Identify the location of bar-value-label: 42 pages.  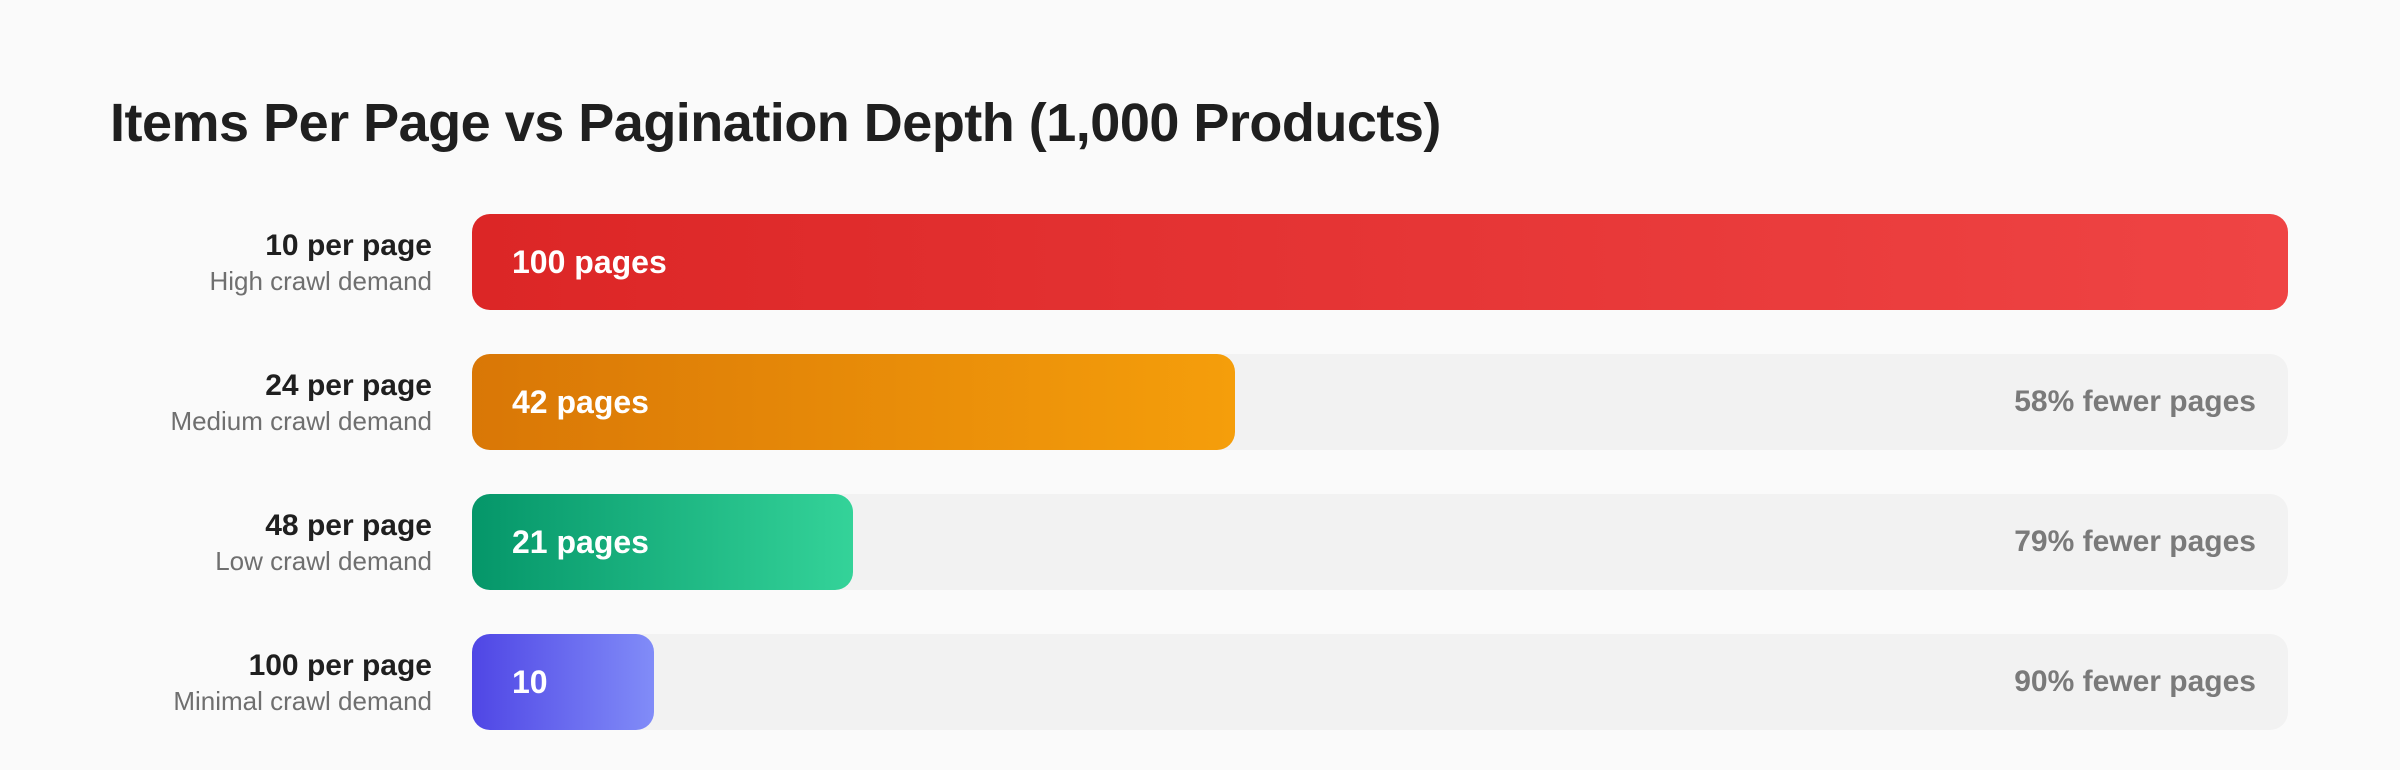
(580, 402).